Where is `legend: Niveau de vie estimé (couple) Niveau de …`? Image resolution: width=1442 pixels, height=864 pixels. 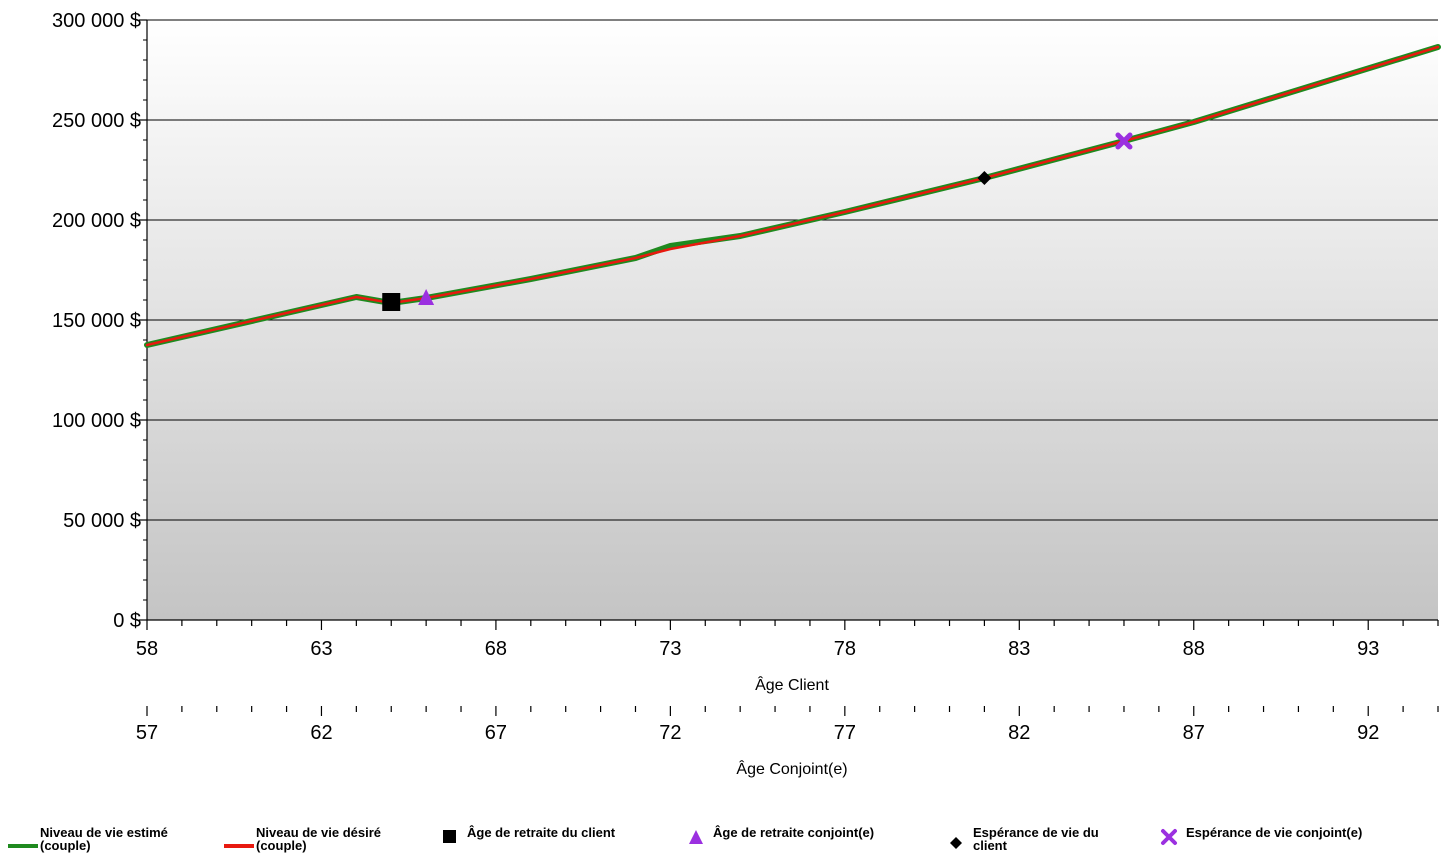 legend: Niveau de vie estimé (couple) Niveau de … is located at coordinates (721, 845).